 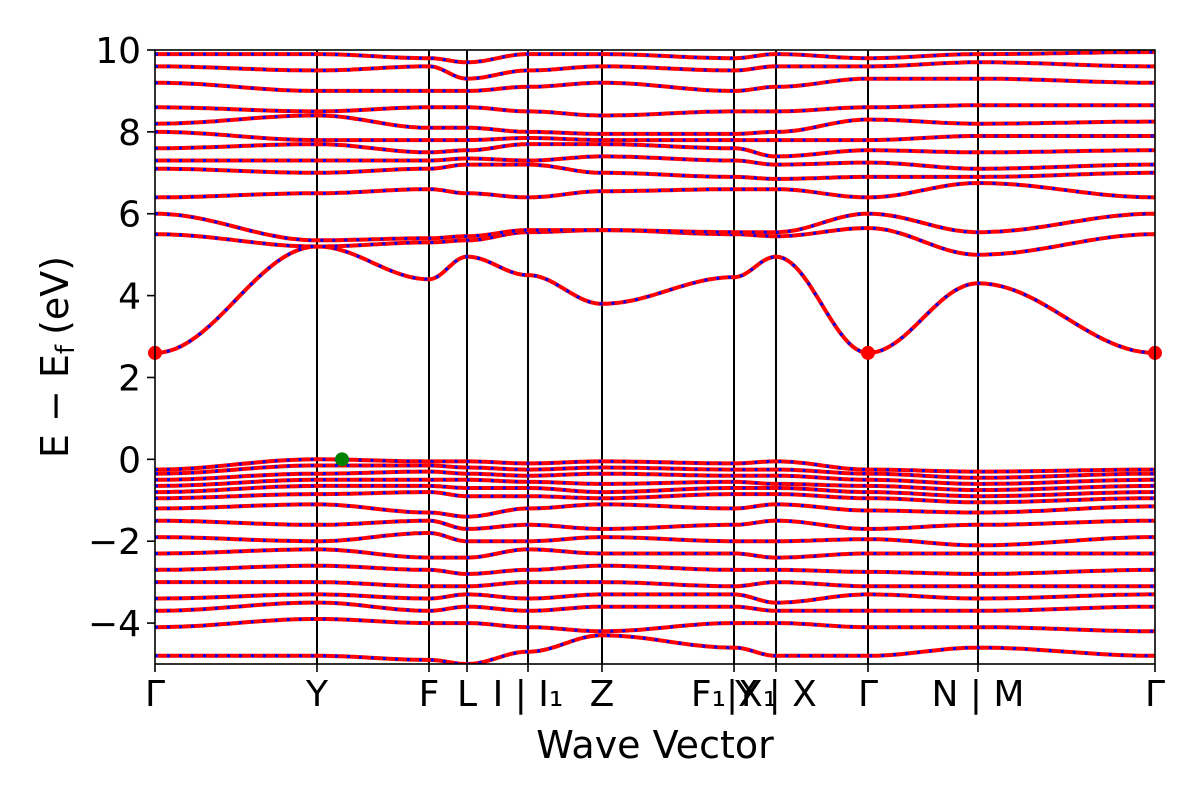 I want to click on conduction-band-0-spin-down, so click(x=655, y=299).